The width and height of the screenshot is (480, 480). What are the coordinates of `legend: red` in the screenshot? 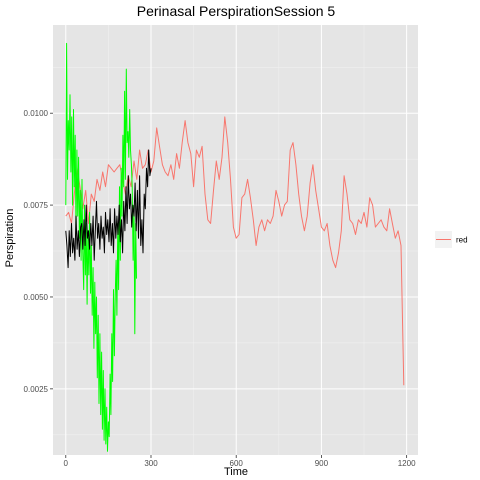 It's located at (451, 239).